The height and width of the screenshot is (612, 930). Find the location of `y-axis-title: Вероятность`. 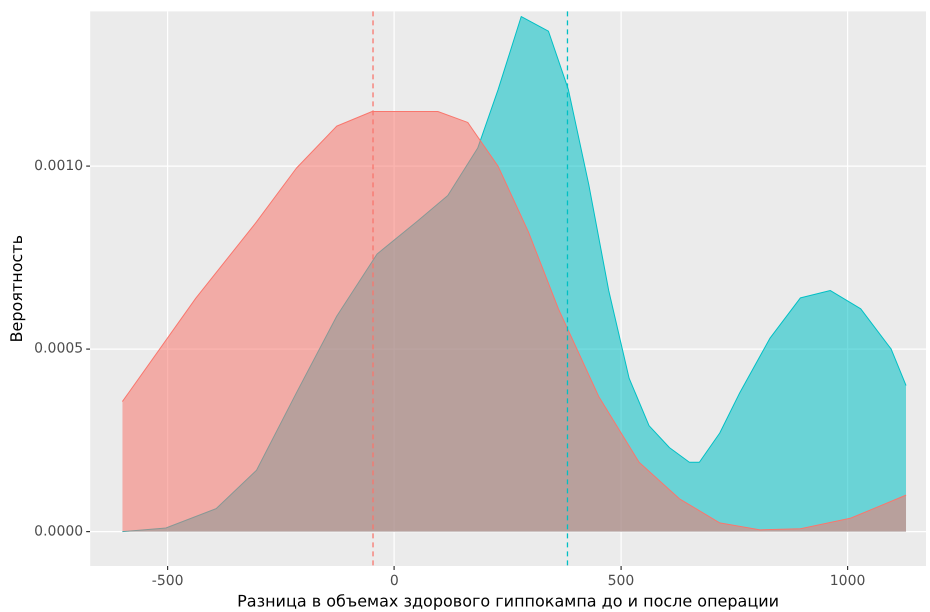

y-axis-title: Вероятность is located at coordinates (16, 288).